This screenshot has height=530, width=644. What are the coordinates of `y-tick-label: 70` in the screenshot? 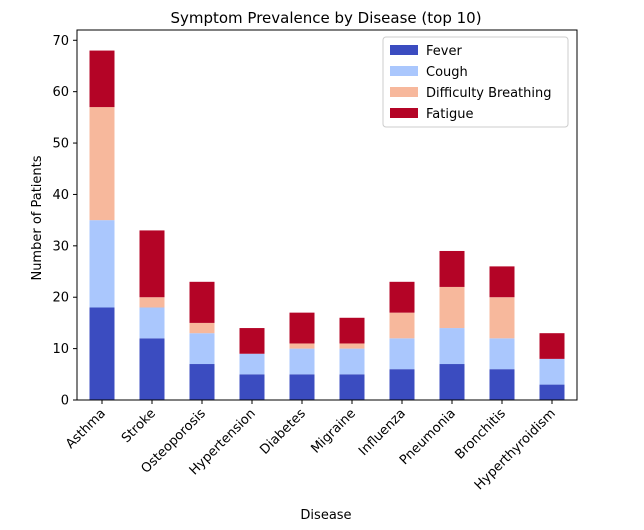 It's located at (60, 41).